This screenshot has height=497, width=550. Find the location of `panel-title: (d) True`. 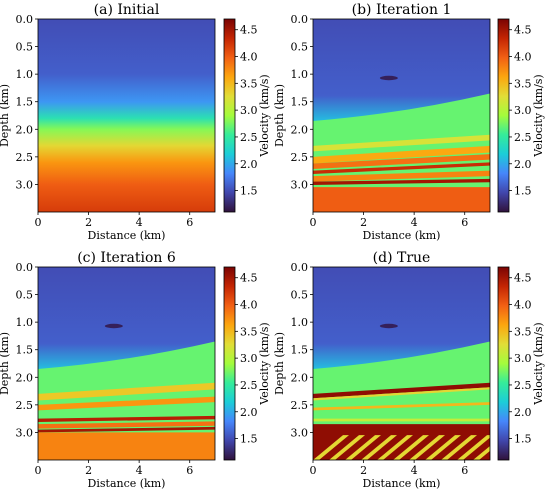

panel-title: (d) True is located at coordinates (402, 258).